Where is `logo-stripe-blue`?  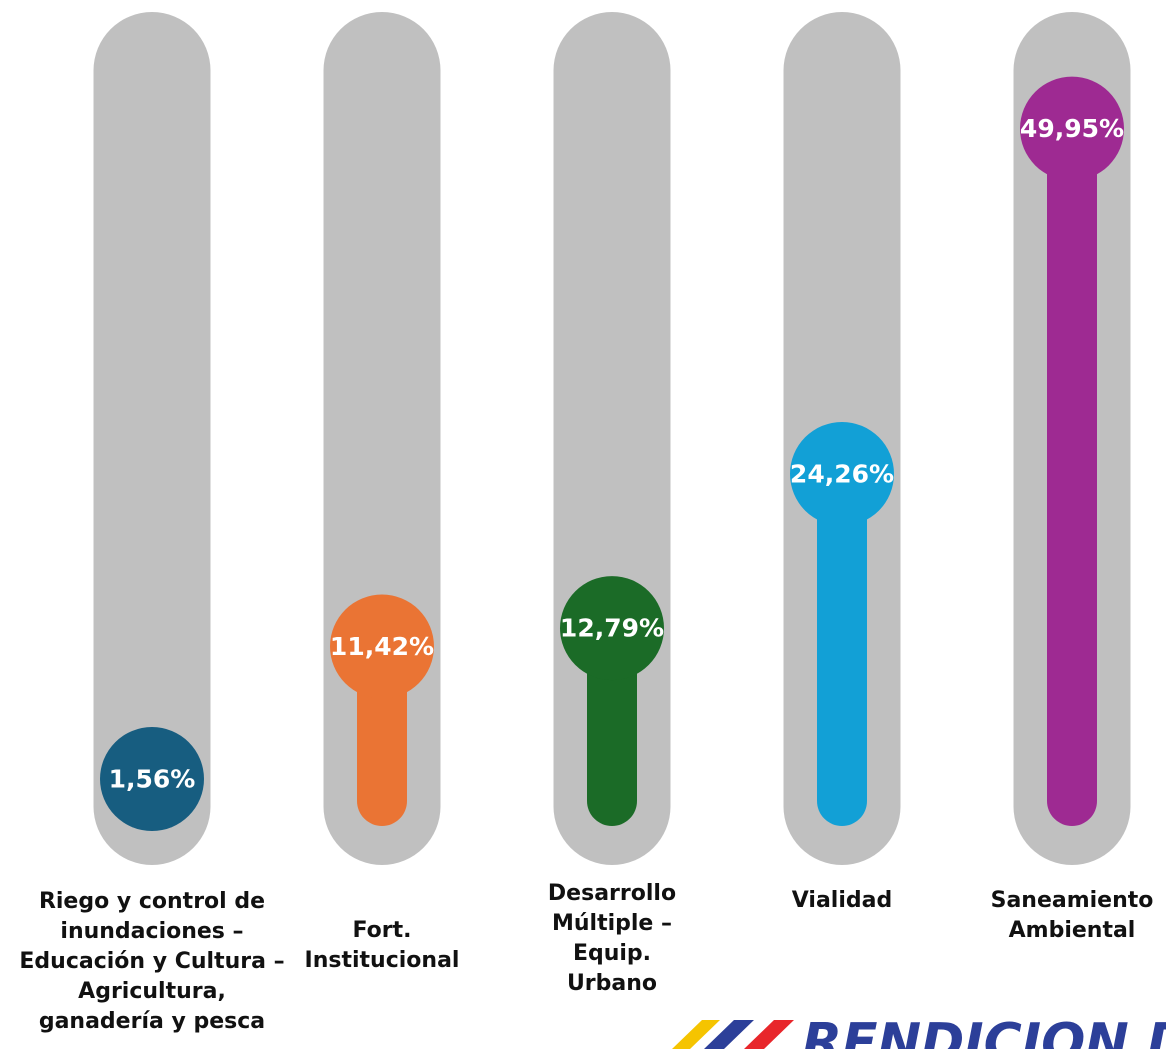 logo-stripe-blue is located at coordinates (729, 1034).